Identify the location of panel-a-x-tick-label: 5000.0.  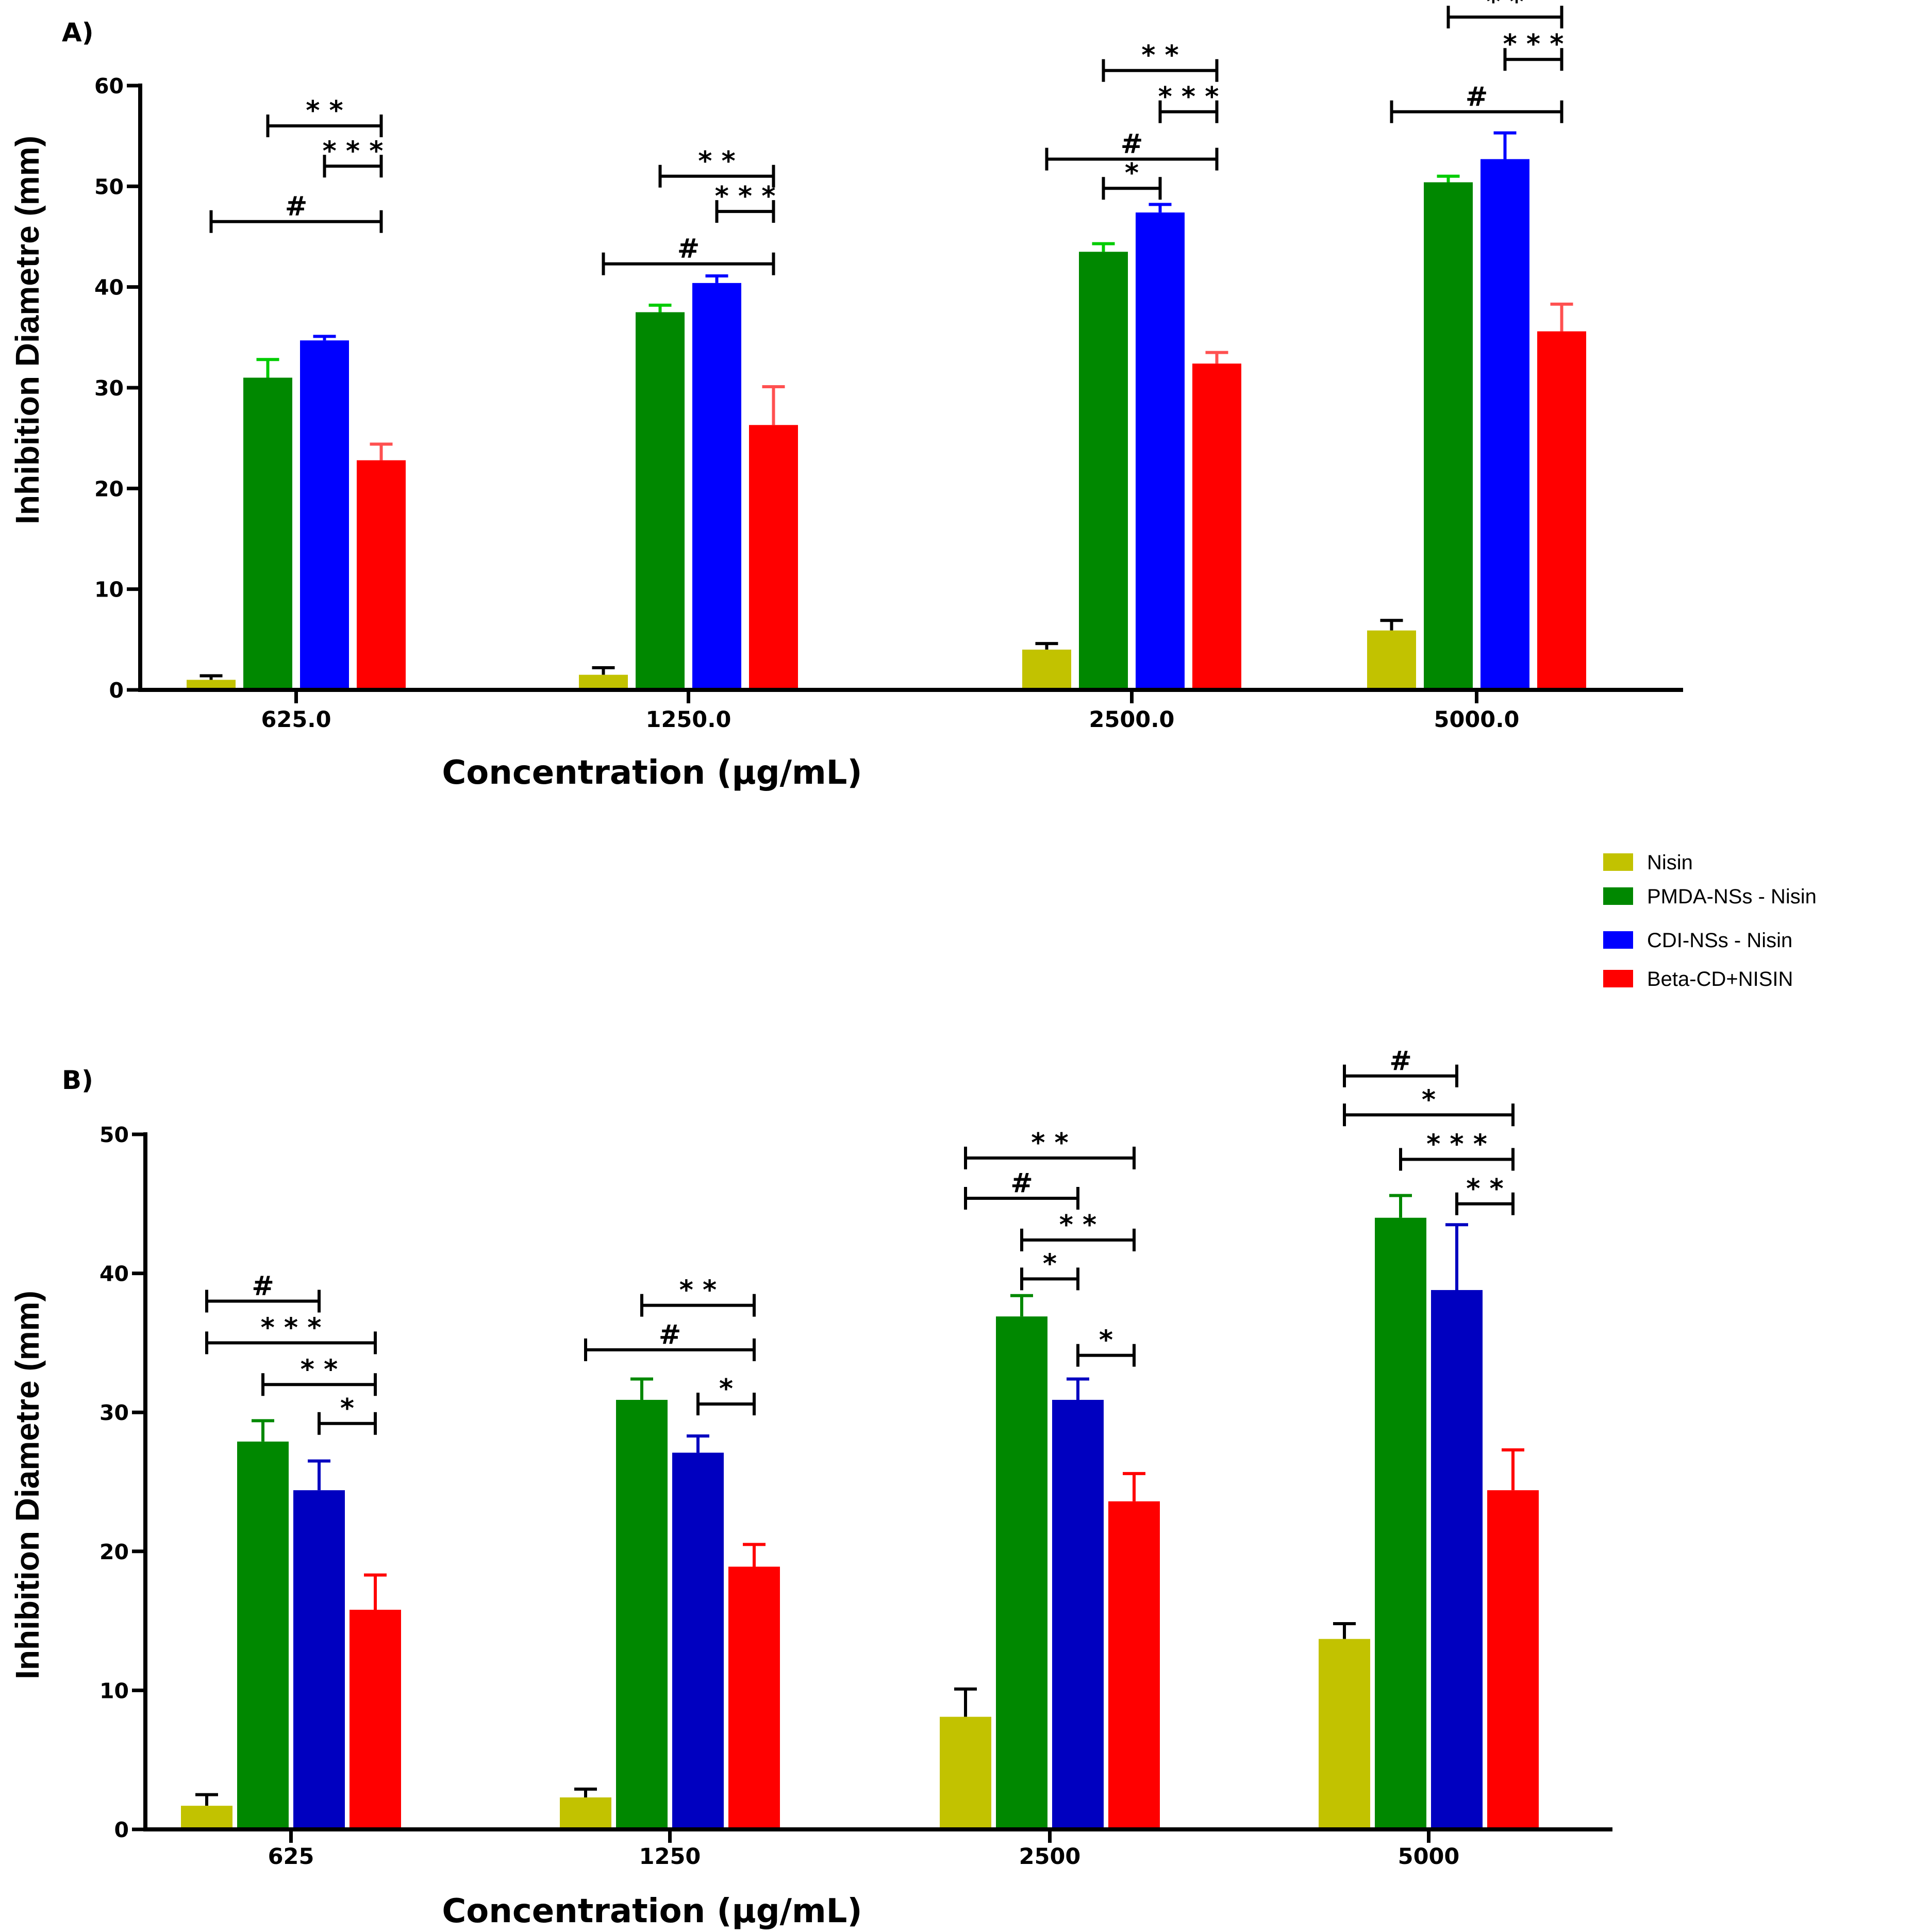
(1477, 720).